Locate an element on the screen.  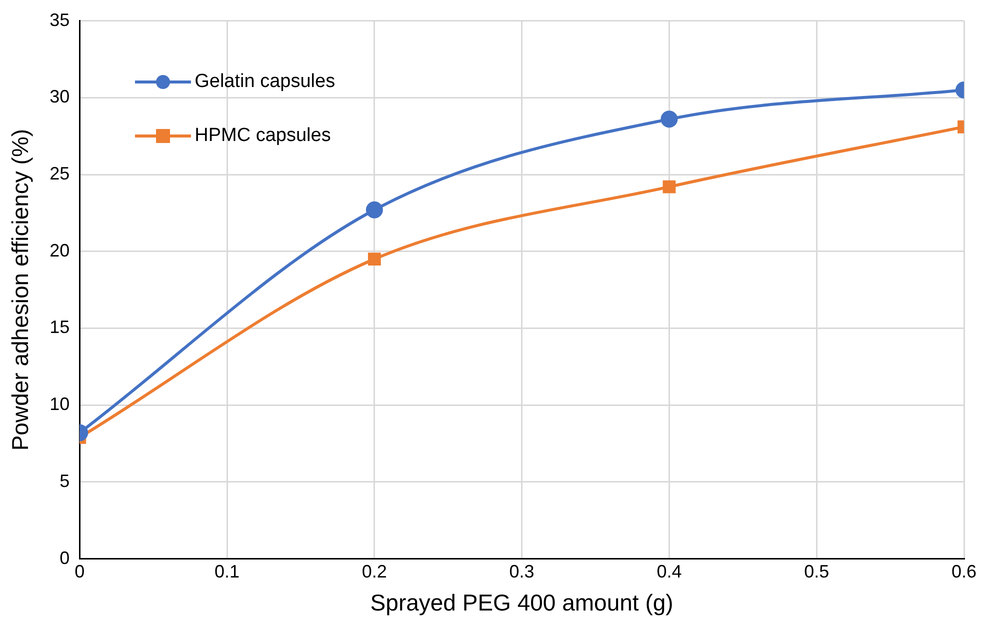
y-tick-label: 30 is located at coordinates (60, 96).